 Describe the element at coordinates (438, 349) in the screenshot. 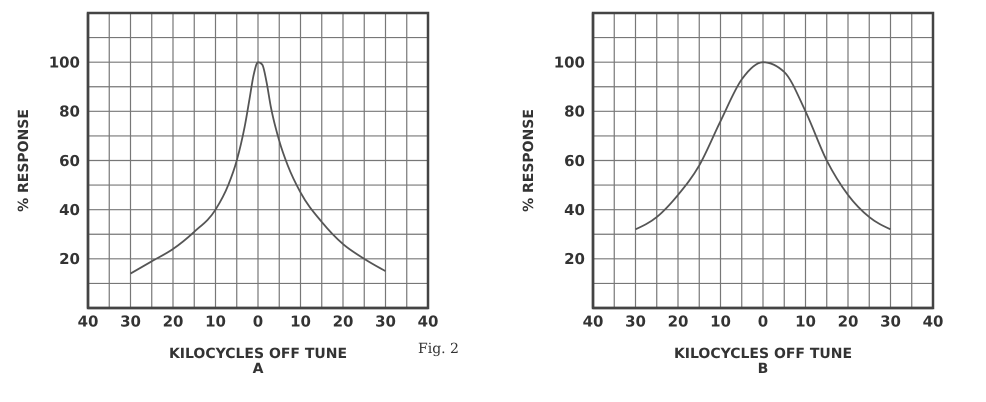

I see `caption: Fig. 2` at that location.